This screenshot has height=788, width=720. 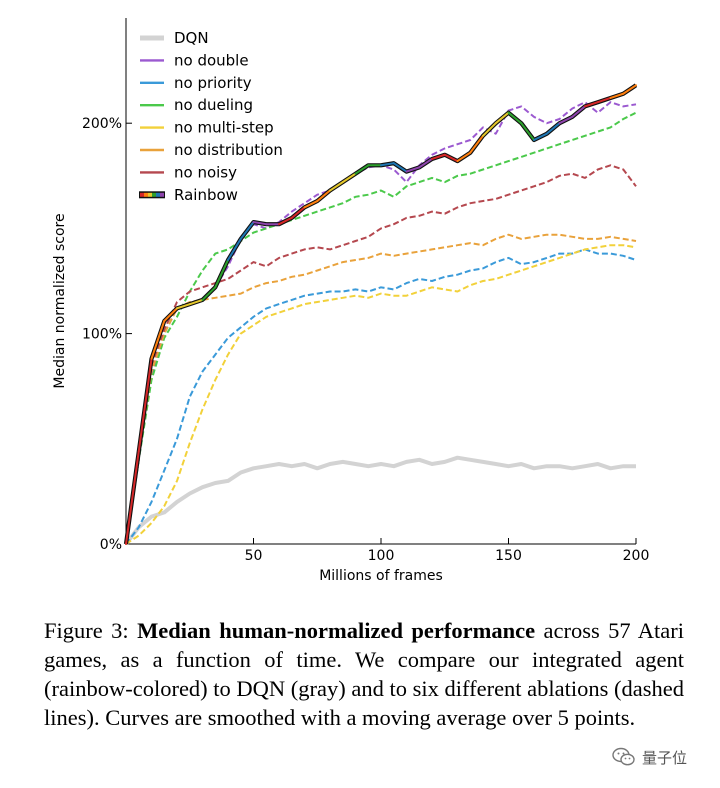 I want to click on legend-item-no-priority: no priority, so click(x=196, y=83).